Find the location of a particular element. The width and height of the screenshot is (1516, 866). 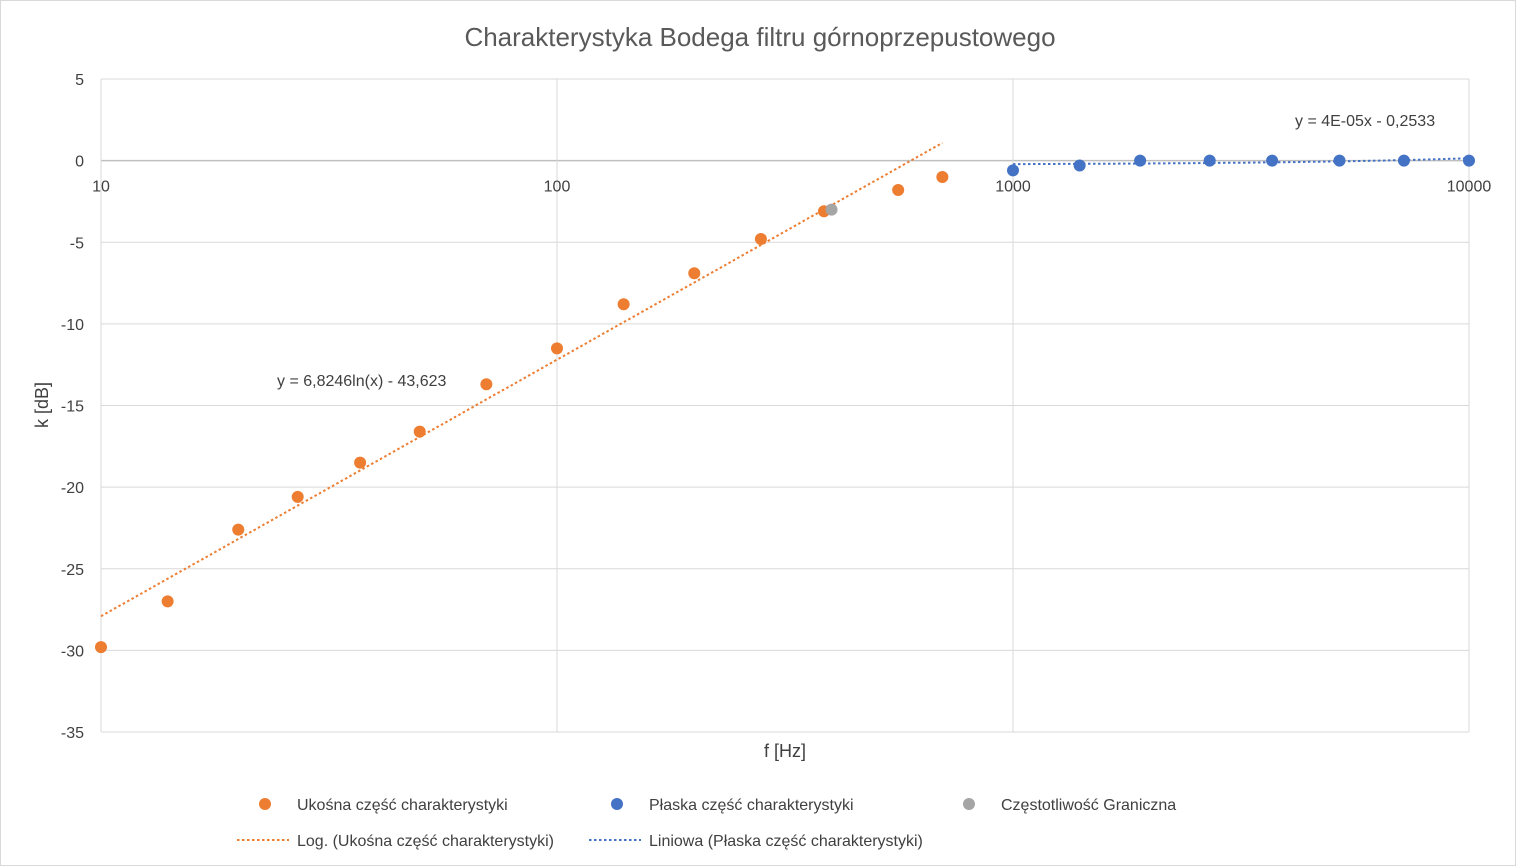

y-tick-label: -20 is located at coordinates (72, 488).